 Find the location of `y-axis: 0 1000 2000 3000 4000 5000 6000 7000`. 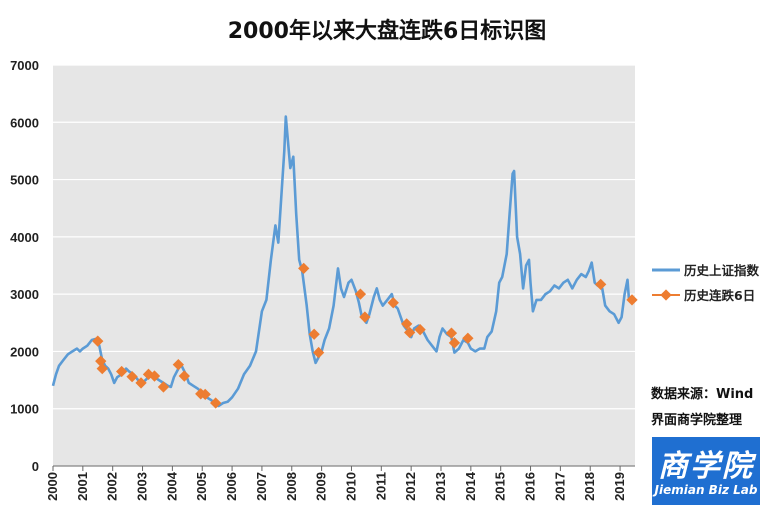

y-axis: 0 1000 2000 3000 4000 5000 6000 7000 is located at coordinates (24, 266).